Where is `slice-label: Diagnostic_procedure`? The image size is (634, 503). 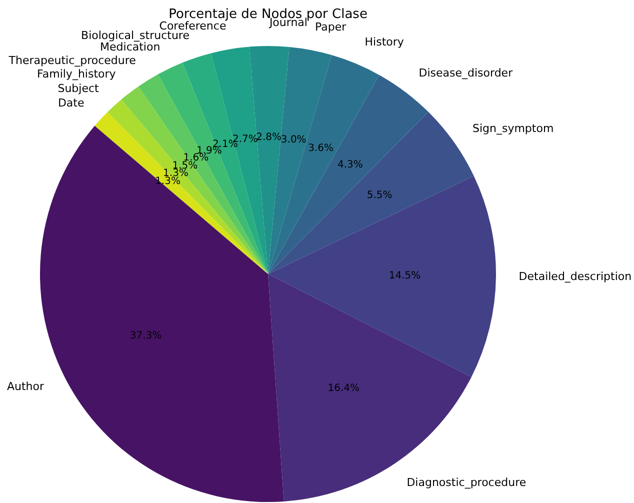
slice-label: Diagnostic_procedure is located at coordinates (466, 482).